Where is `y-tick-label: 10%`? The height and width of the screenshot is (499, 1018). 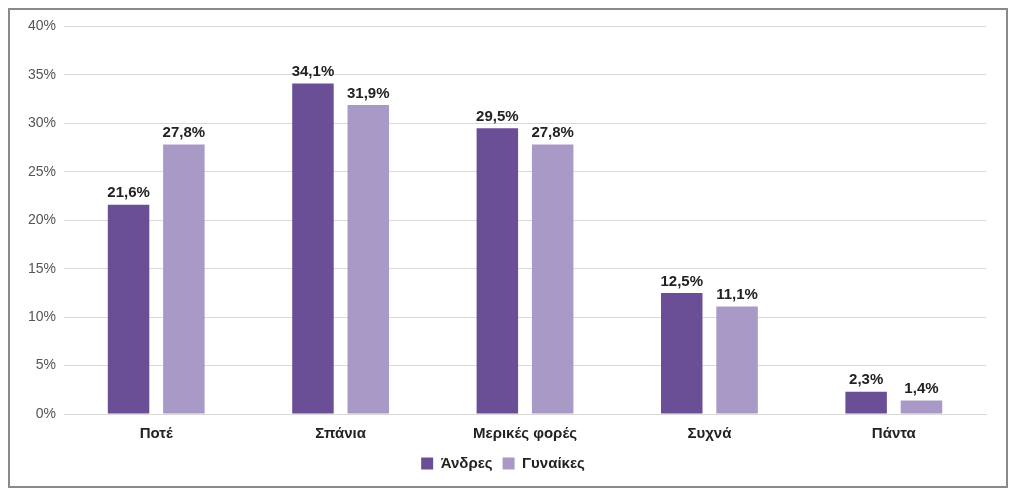 y-tick-label: 10% is located at coordinates (42, 315).